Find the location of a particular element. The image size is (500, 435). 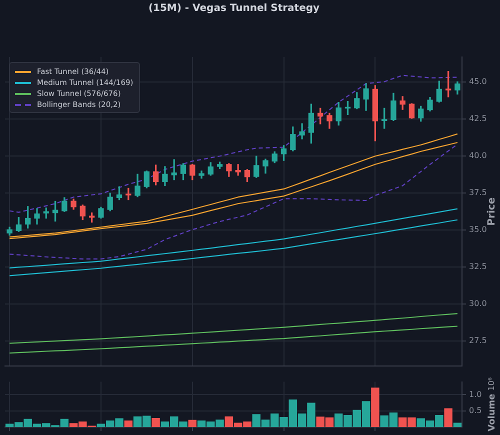

y-tick-label: 37.5 is located at coordinates (478, 193).